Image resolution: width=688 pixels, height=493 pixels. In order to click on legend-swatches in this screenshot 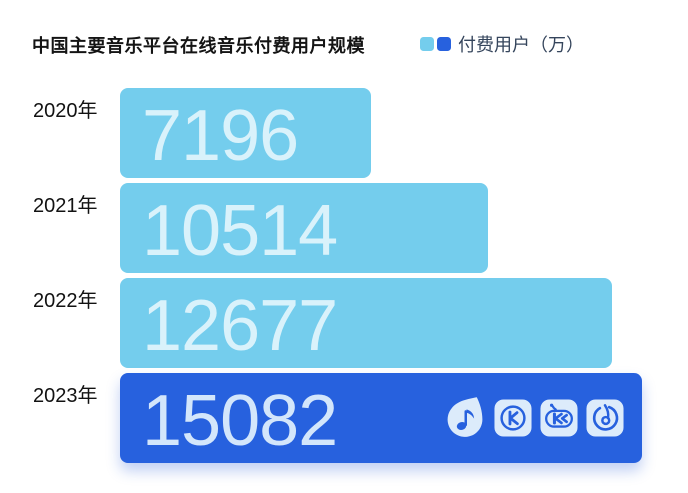, I will do `click(435, 44)`.